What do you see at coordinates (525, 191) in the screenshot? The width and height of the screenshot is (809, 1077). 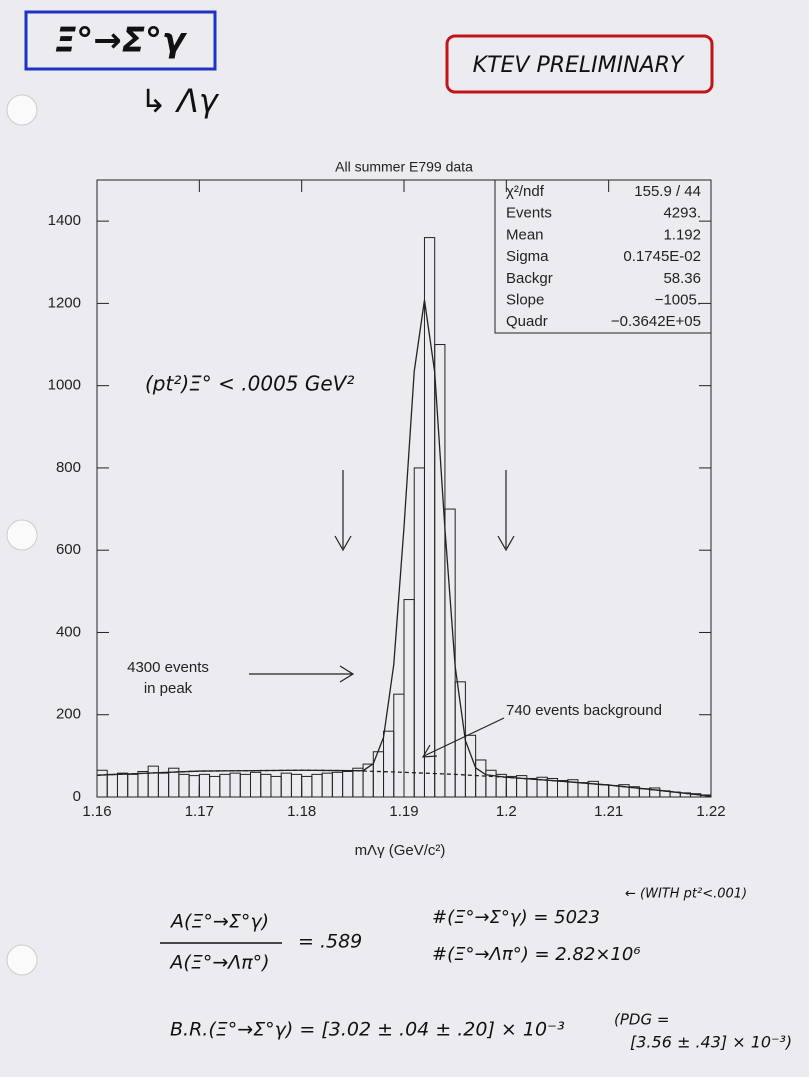 I see `stats-key: χ²/ndf` at bounding box center [525, 191].